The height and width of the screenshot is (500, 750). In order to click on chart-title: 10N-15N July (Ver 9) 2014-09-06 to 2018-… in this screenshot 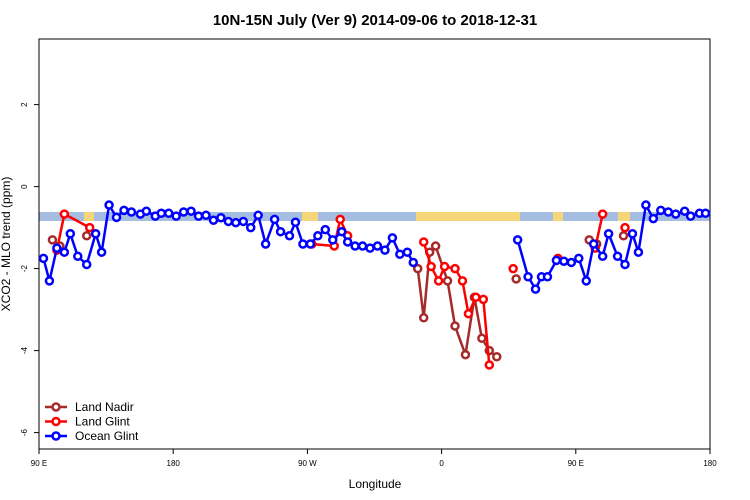, I will do `click(375, 20)`.